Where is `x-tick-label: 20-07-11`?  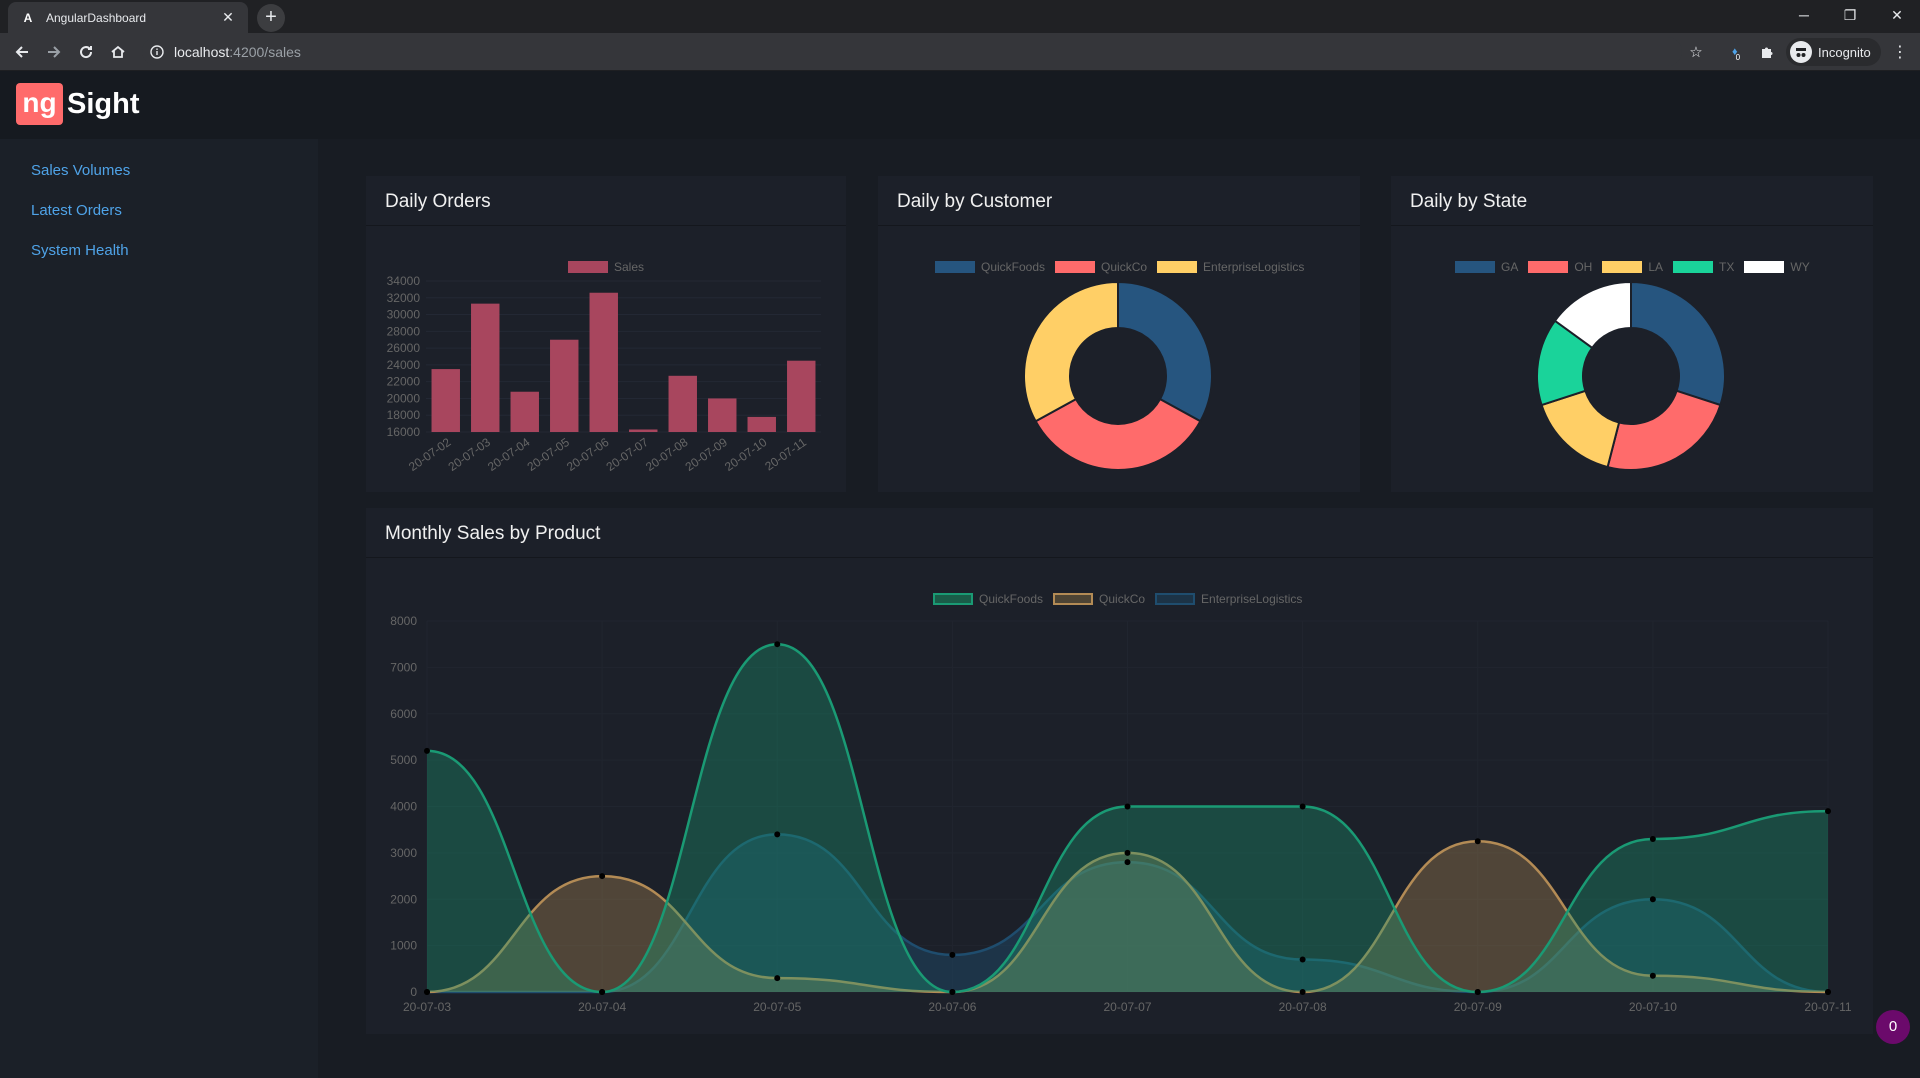
x-tick-label: 20-07-11 is located at coordinates (785, 454).